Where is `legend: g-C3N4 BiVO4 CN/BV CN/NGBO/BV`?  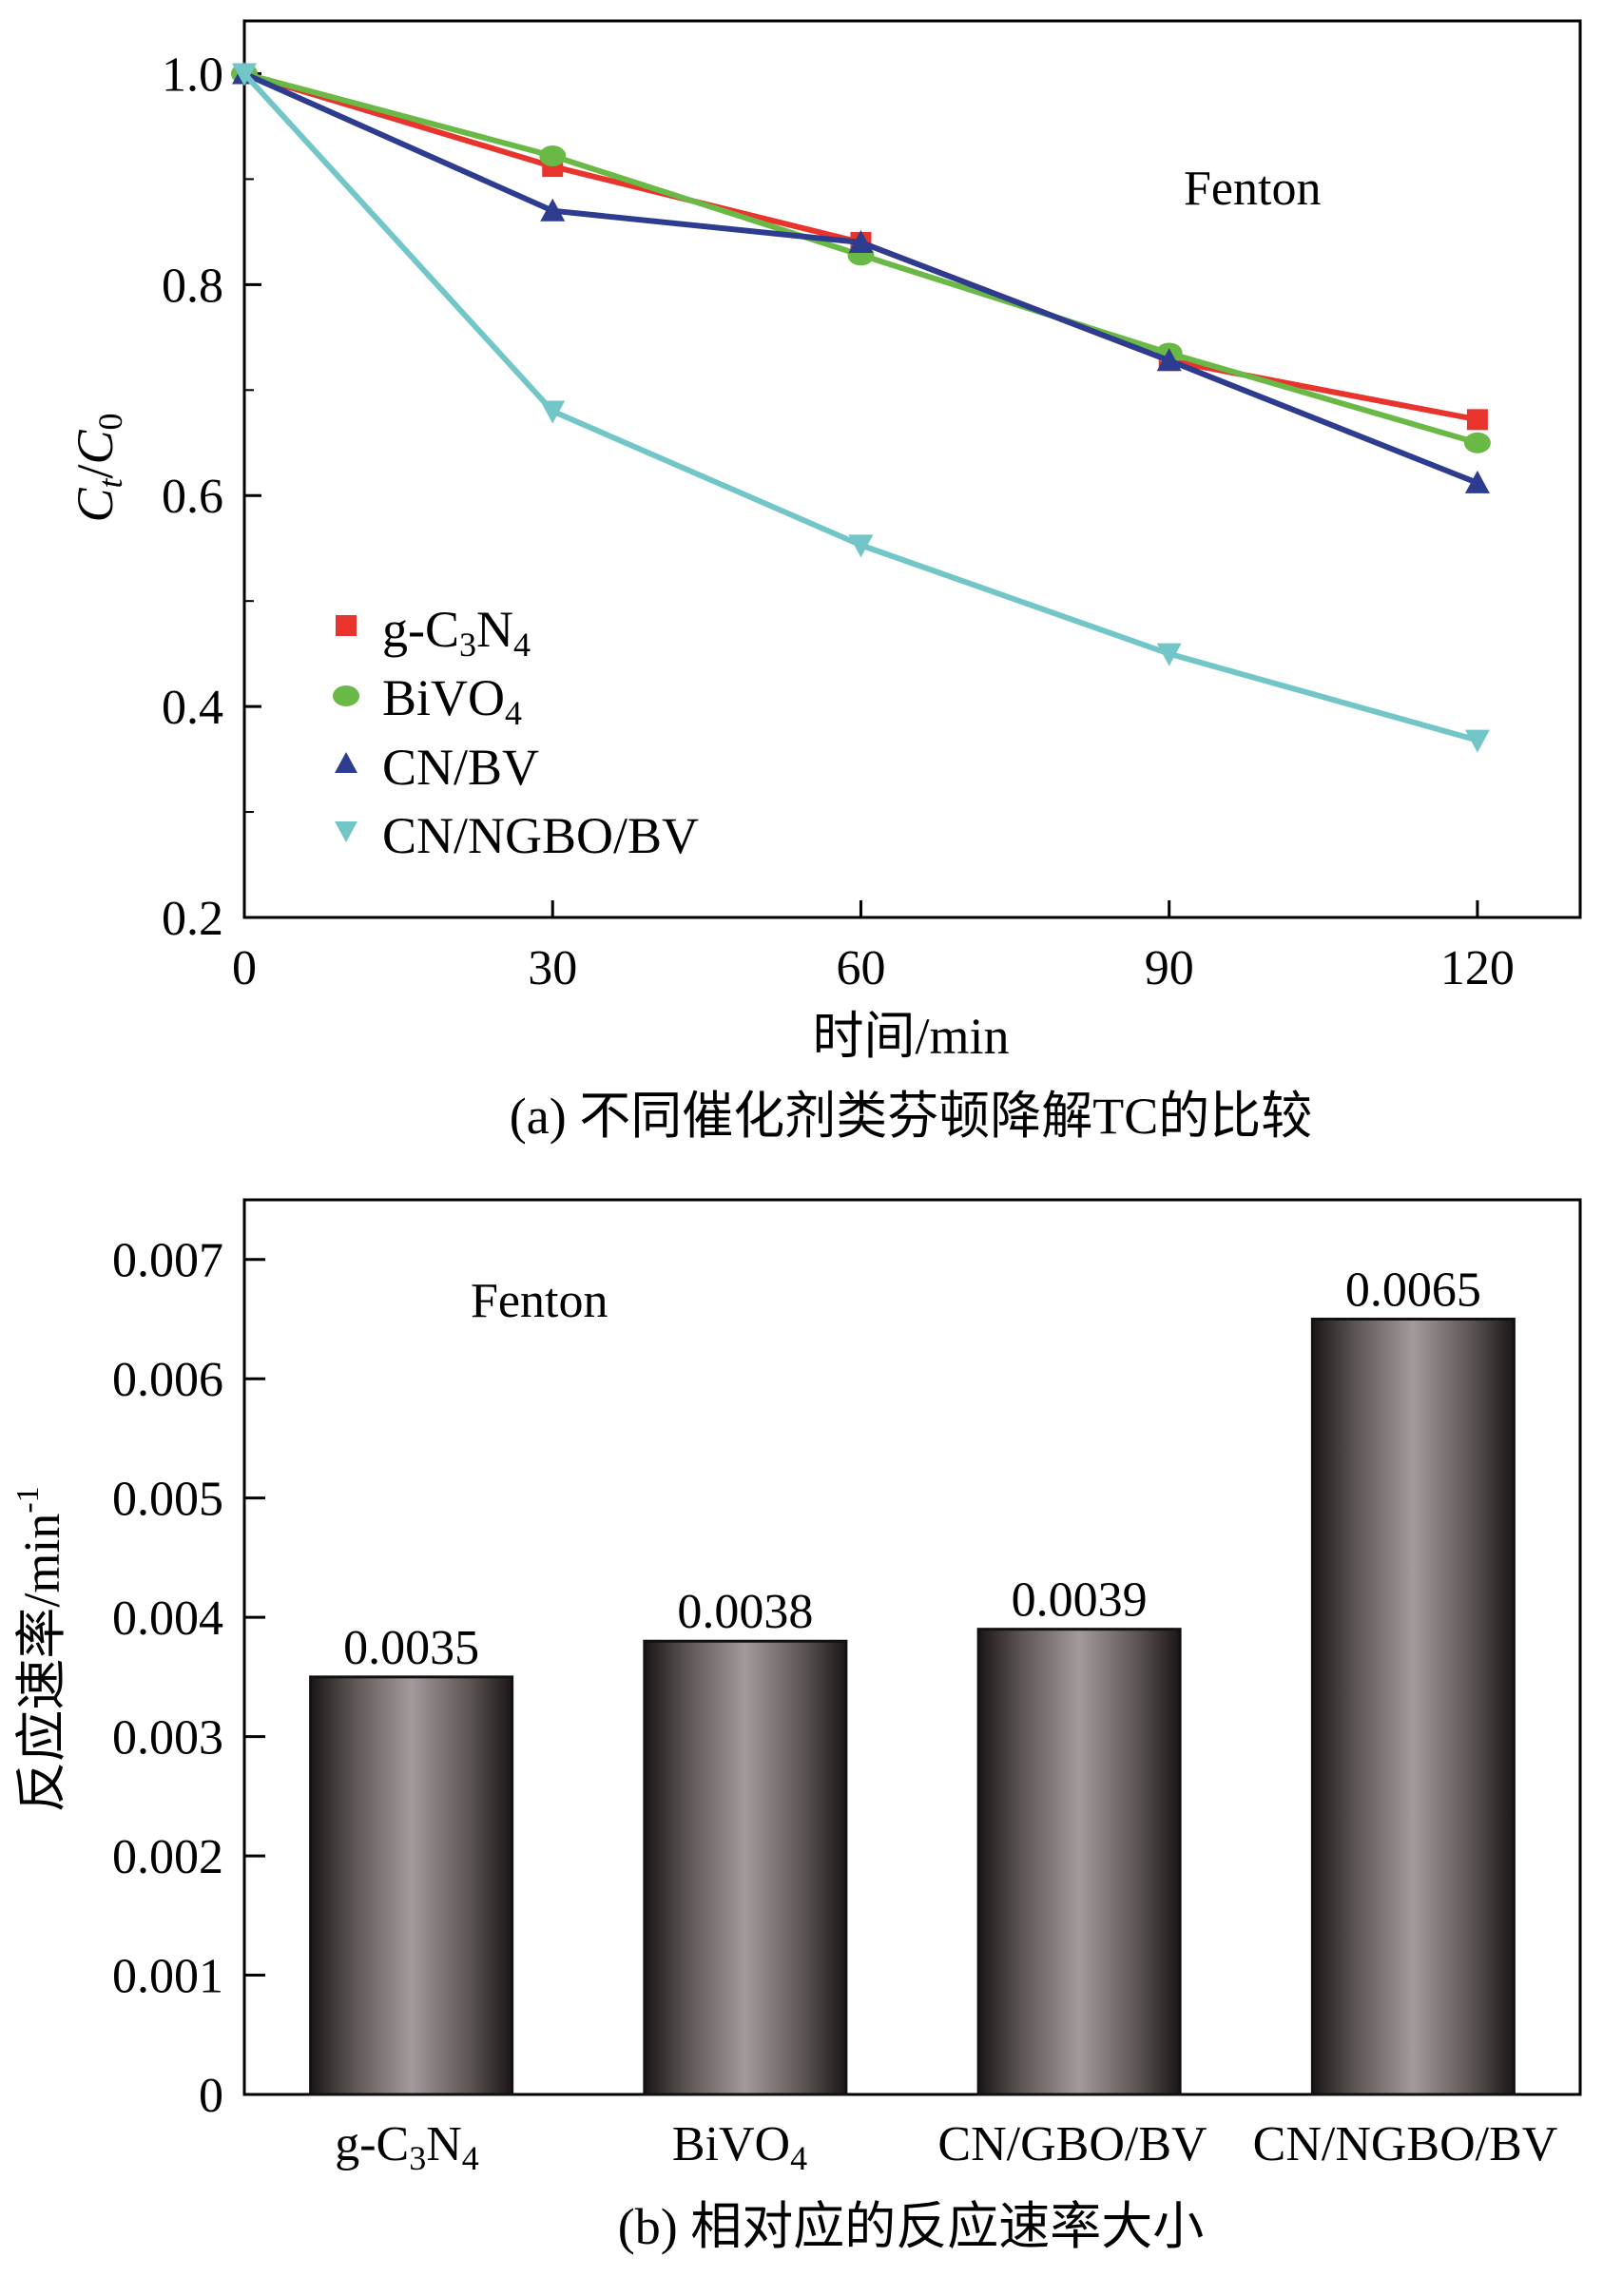 legend: g-C3N4 BiVO4 CN/BV CN/NGBO/BV is located at coordinates (516, 732).